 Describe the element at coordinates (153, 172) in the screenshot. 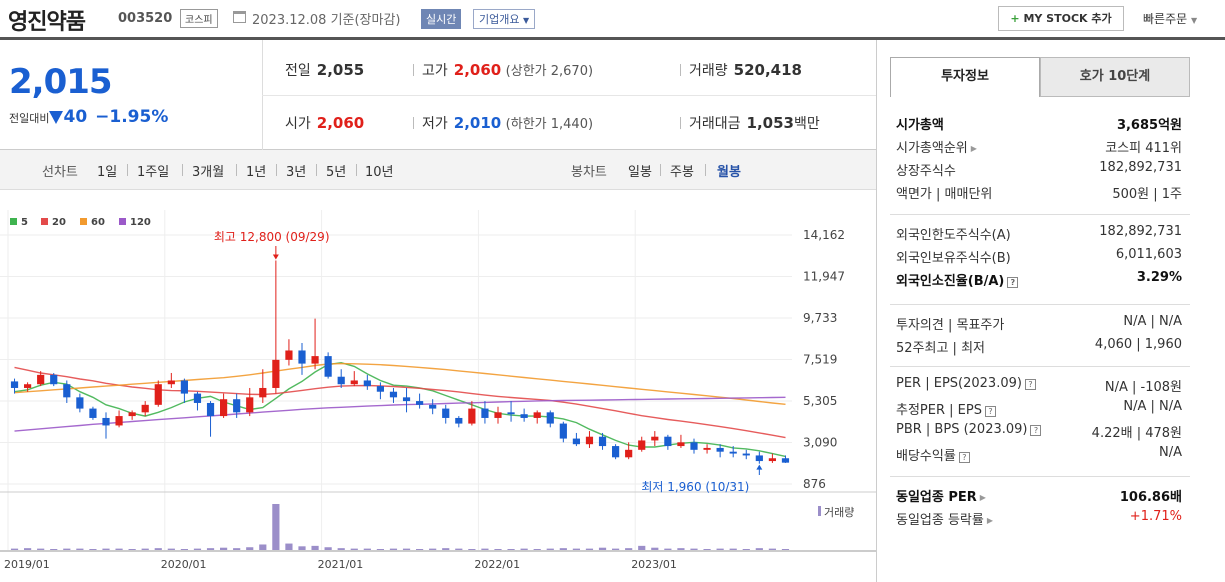

I see `period-1w: 1주일` at that location.